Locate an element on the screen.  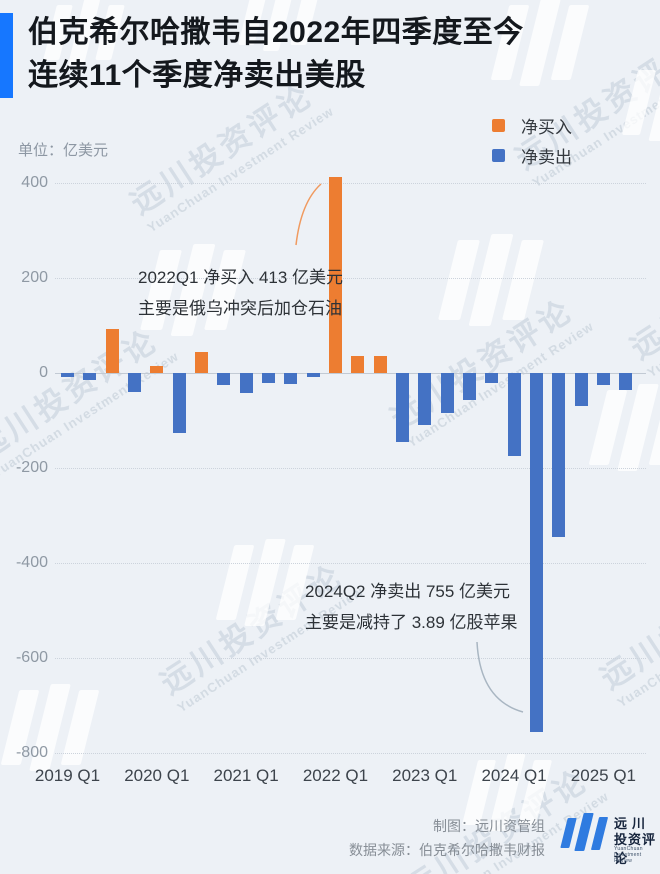
footer-credit: 制图：远川资管组 is located at coordinates (489, 826).